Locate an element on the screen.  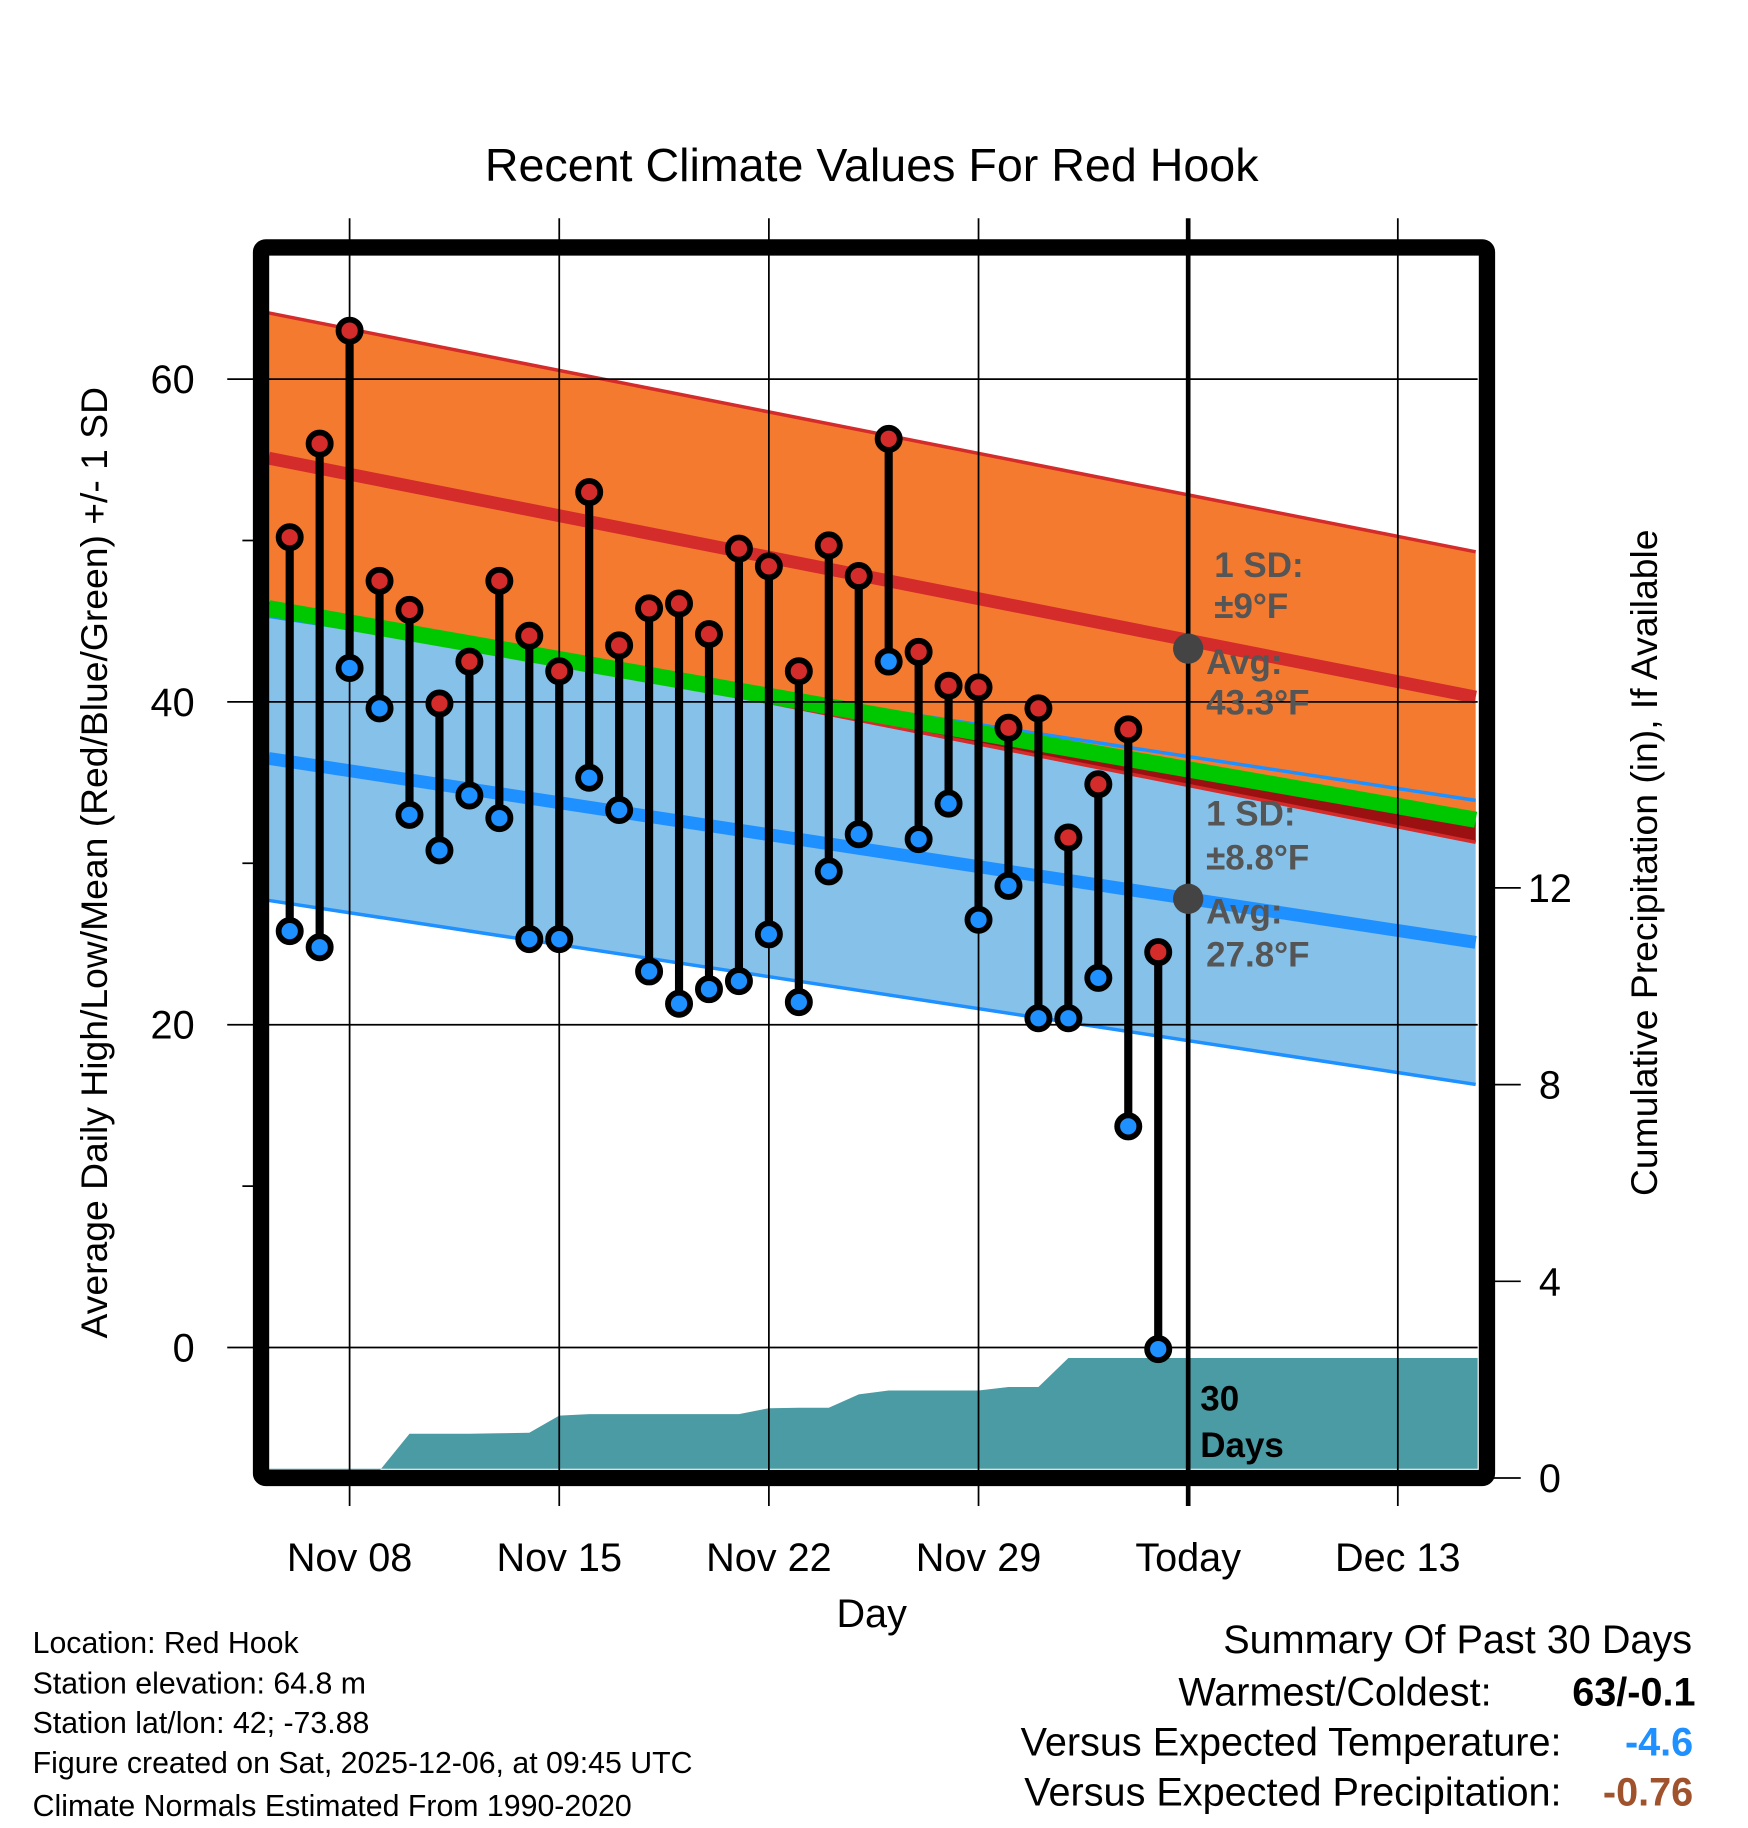
warm-cold-label: Warmest/Coldest: is located at coordinates (1334, 1692).